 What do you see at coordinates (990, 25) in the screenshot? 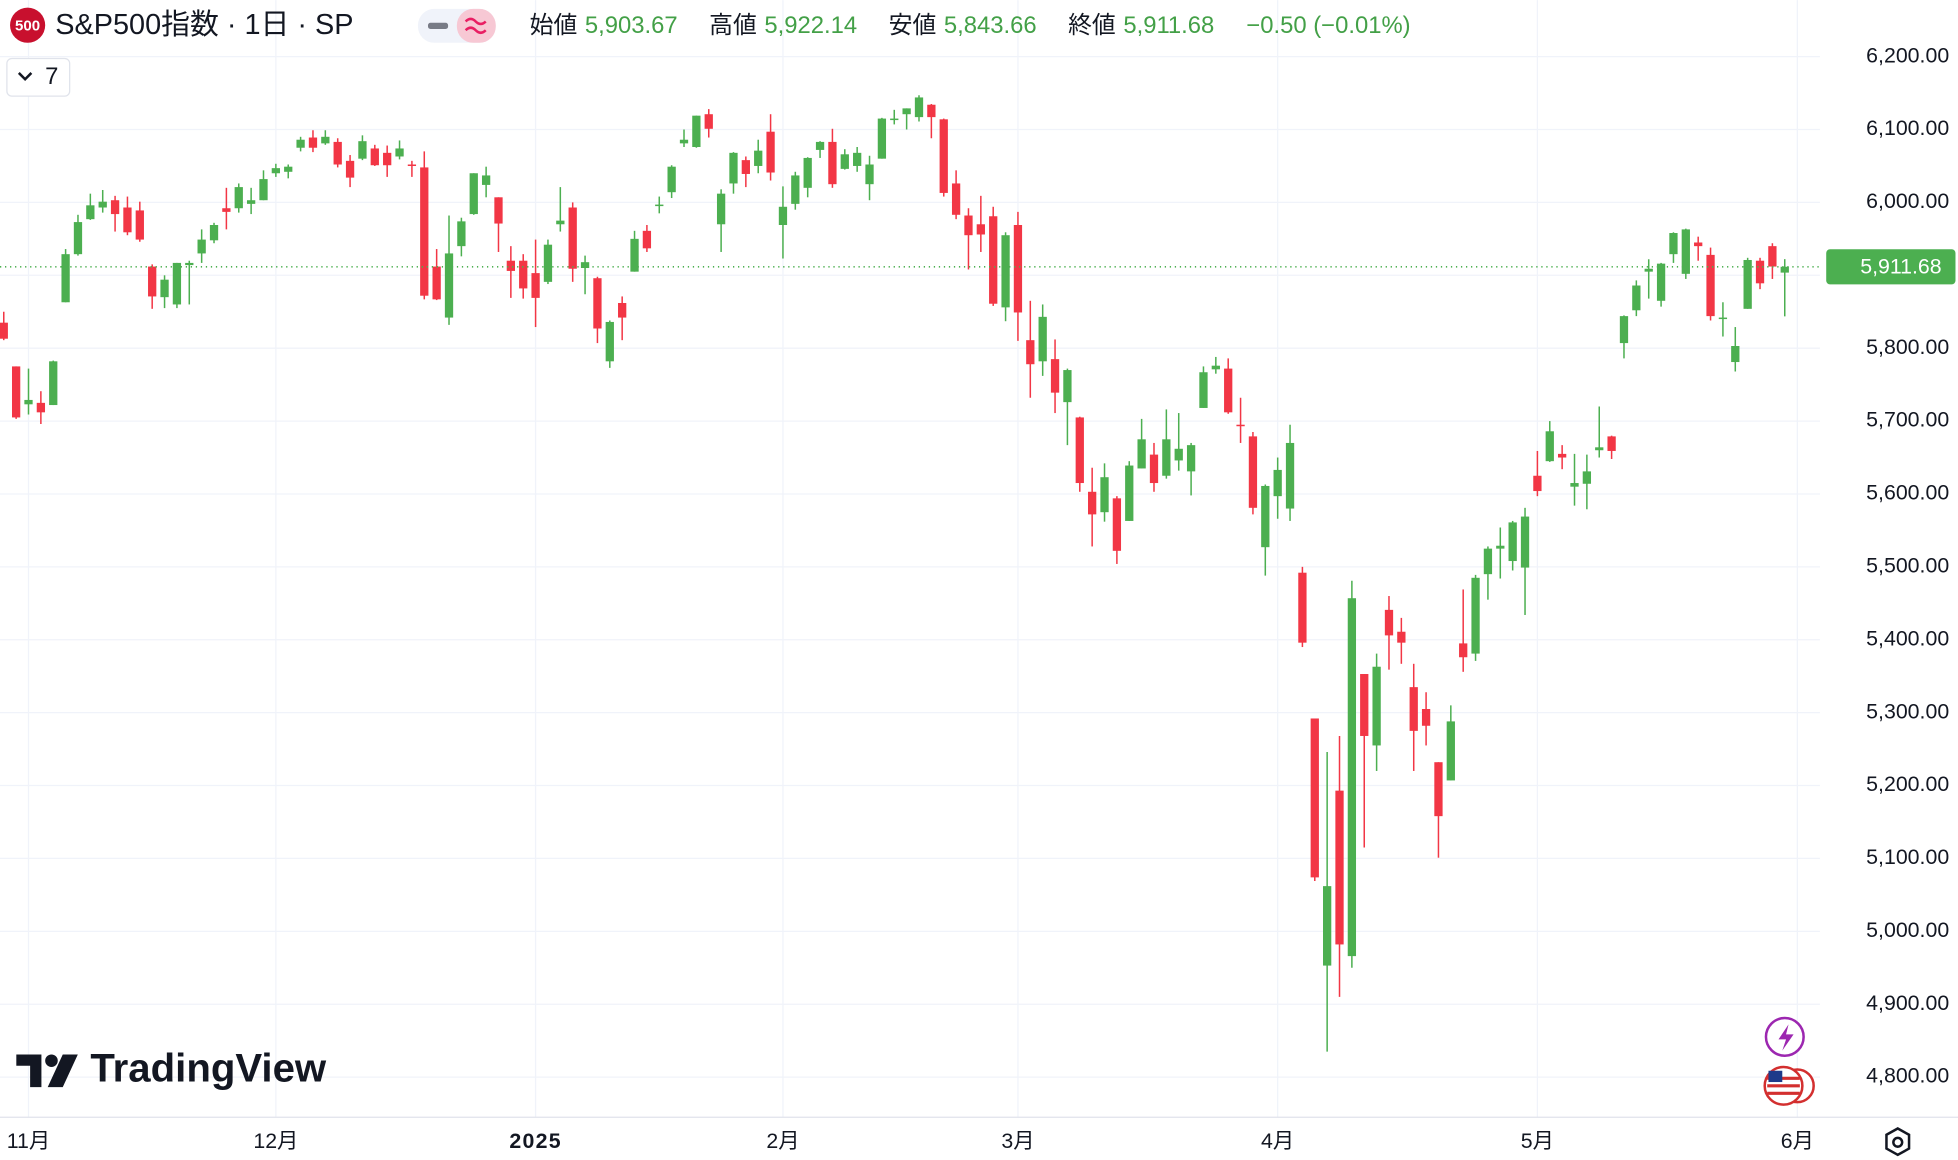
I see `ohlc-value: 5,843.66` at bounding box center [990, 25].